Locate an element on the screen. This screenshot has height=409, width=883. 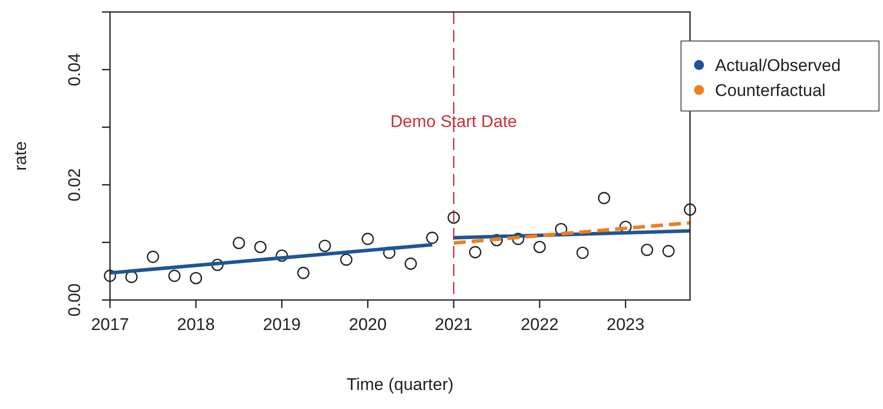
x-axis-title: Time (quarter) is located at coordinates (400, 384).